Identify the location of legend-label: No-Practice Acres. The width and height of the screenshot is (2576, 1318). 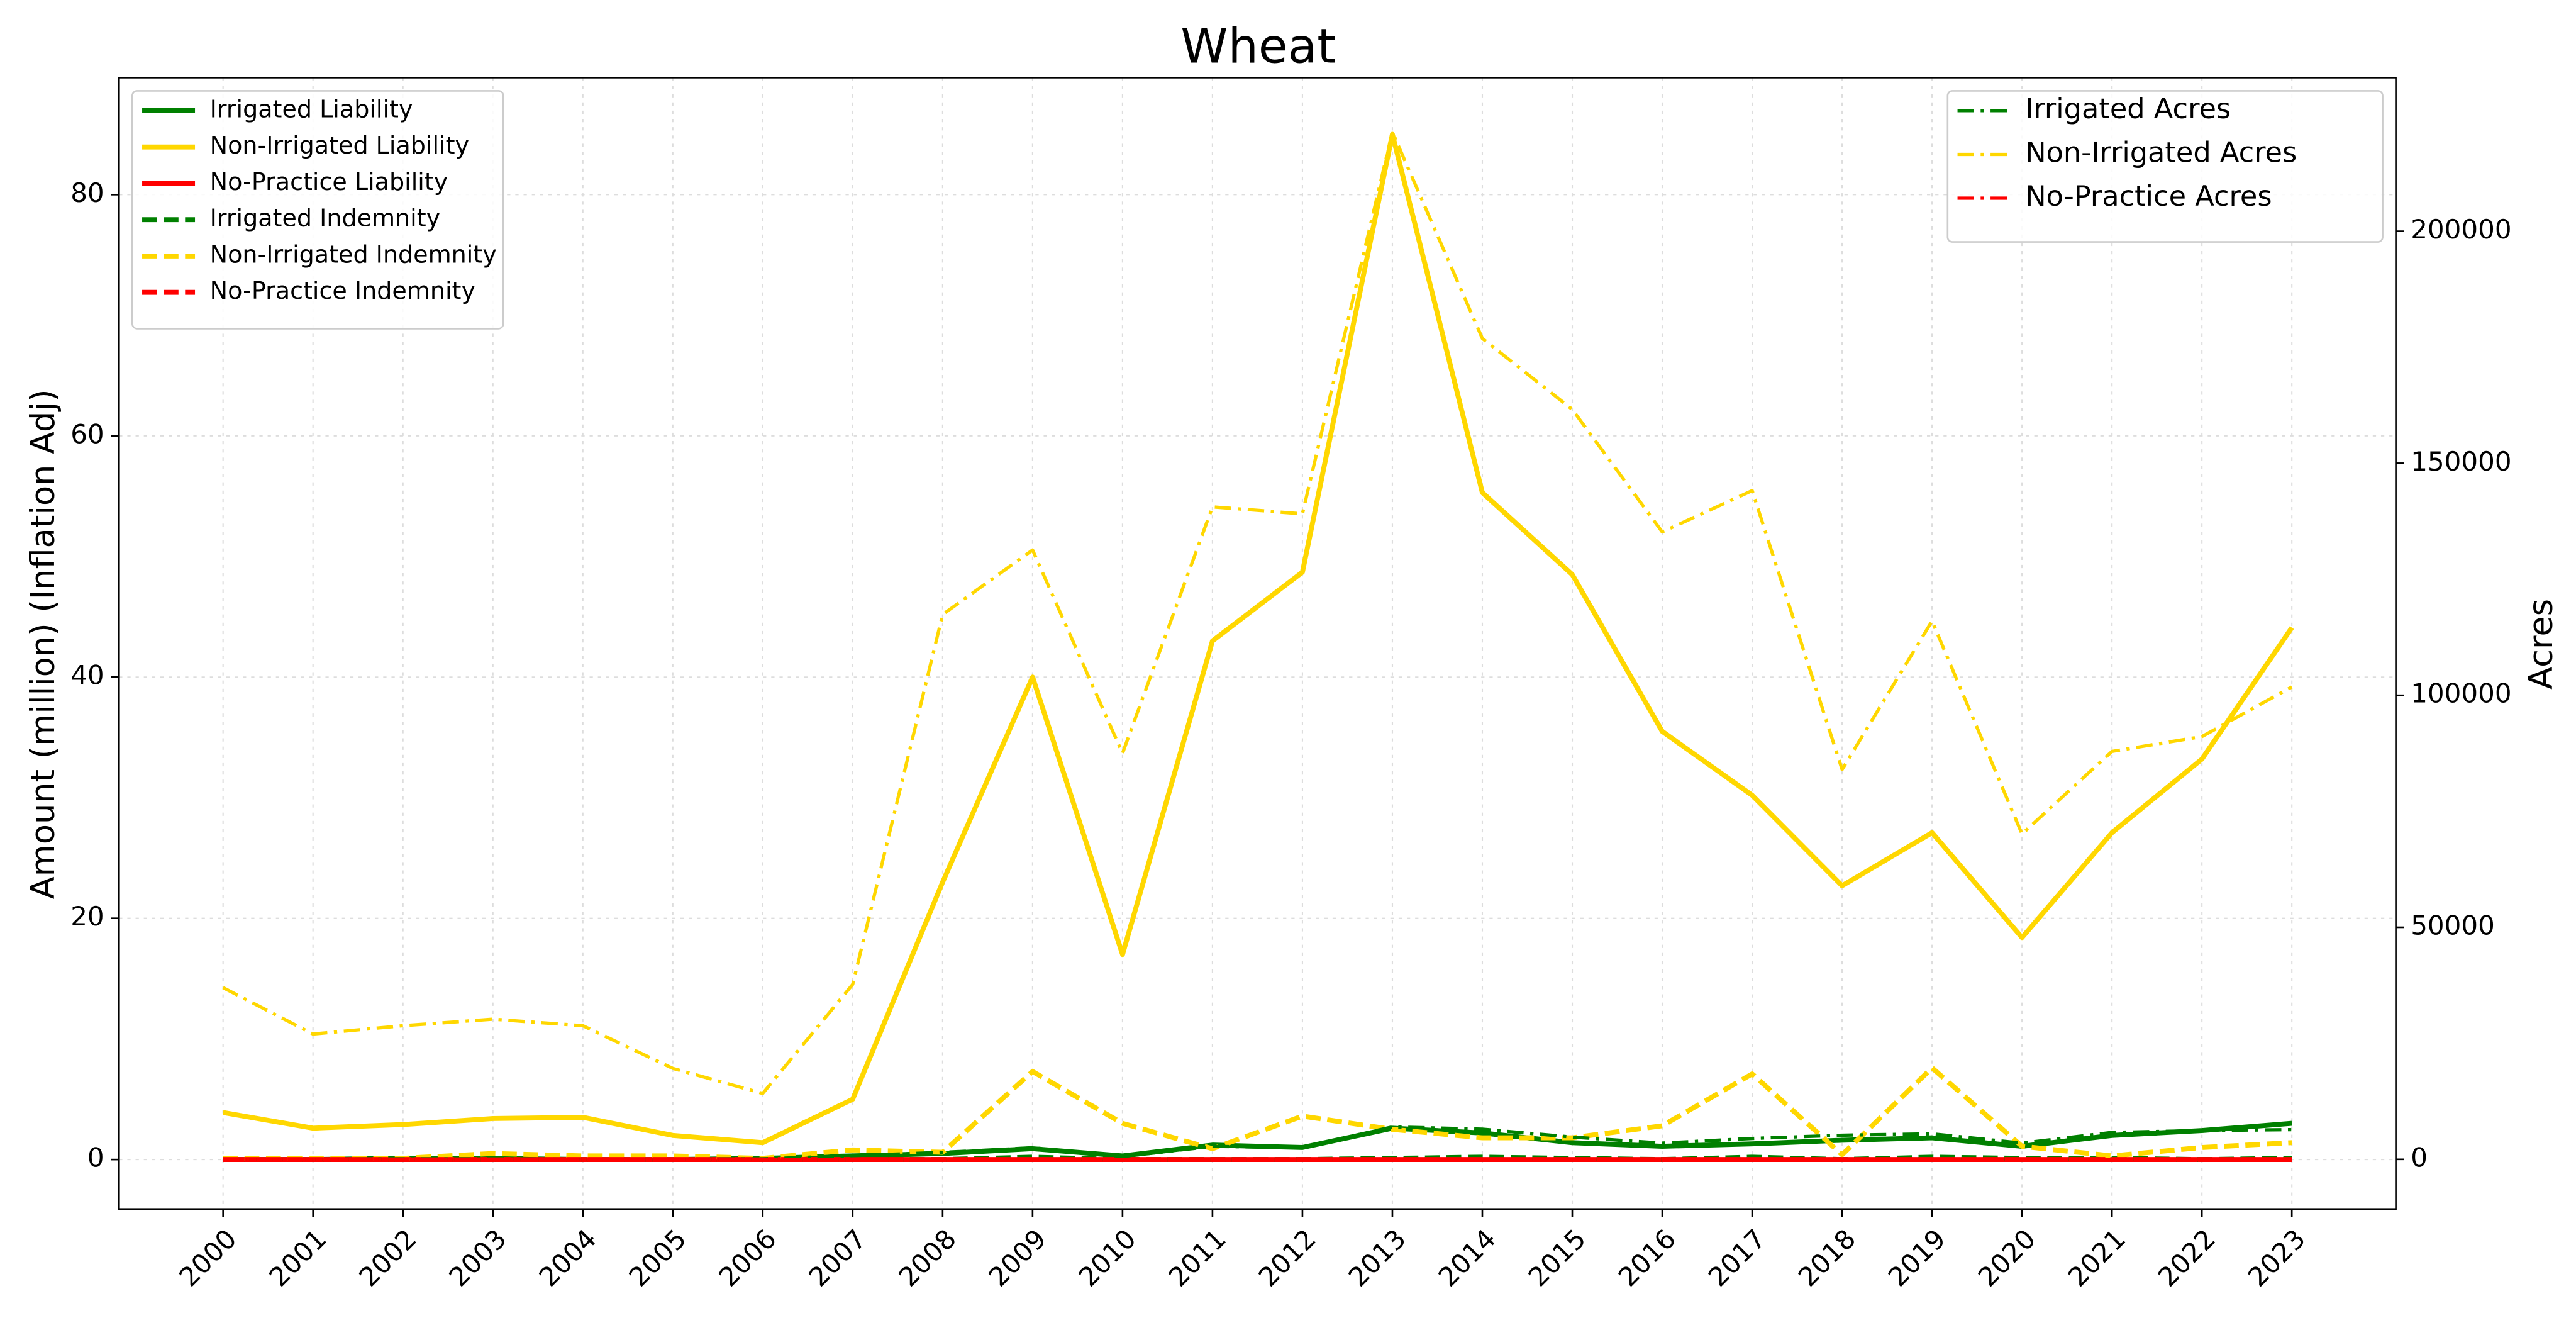
(2148, 196).